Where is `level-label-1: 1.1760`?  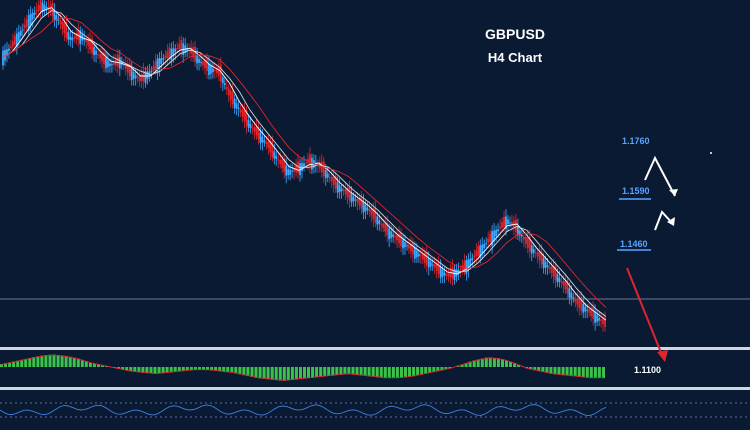
level-label-1: 1.1760 is located at coordinates (636, 141).